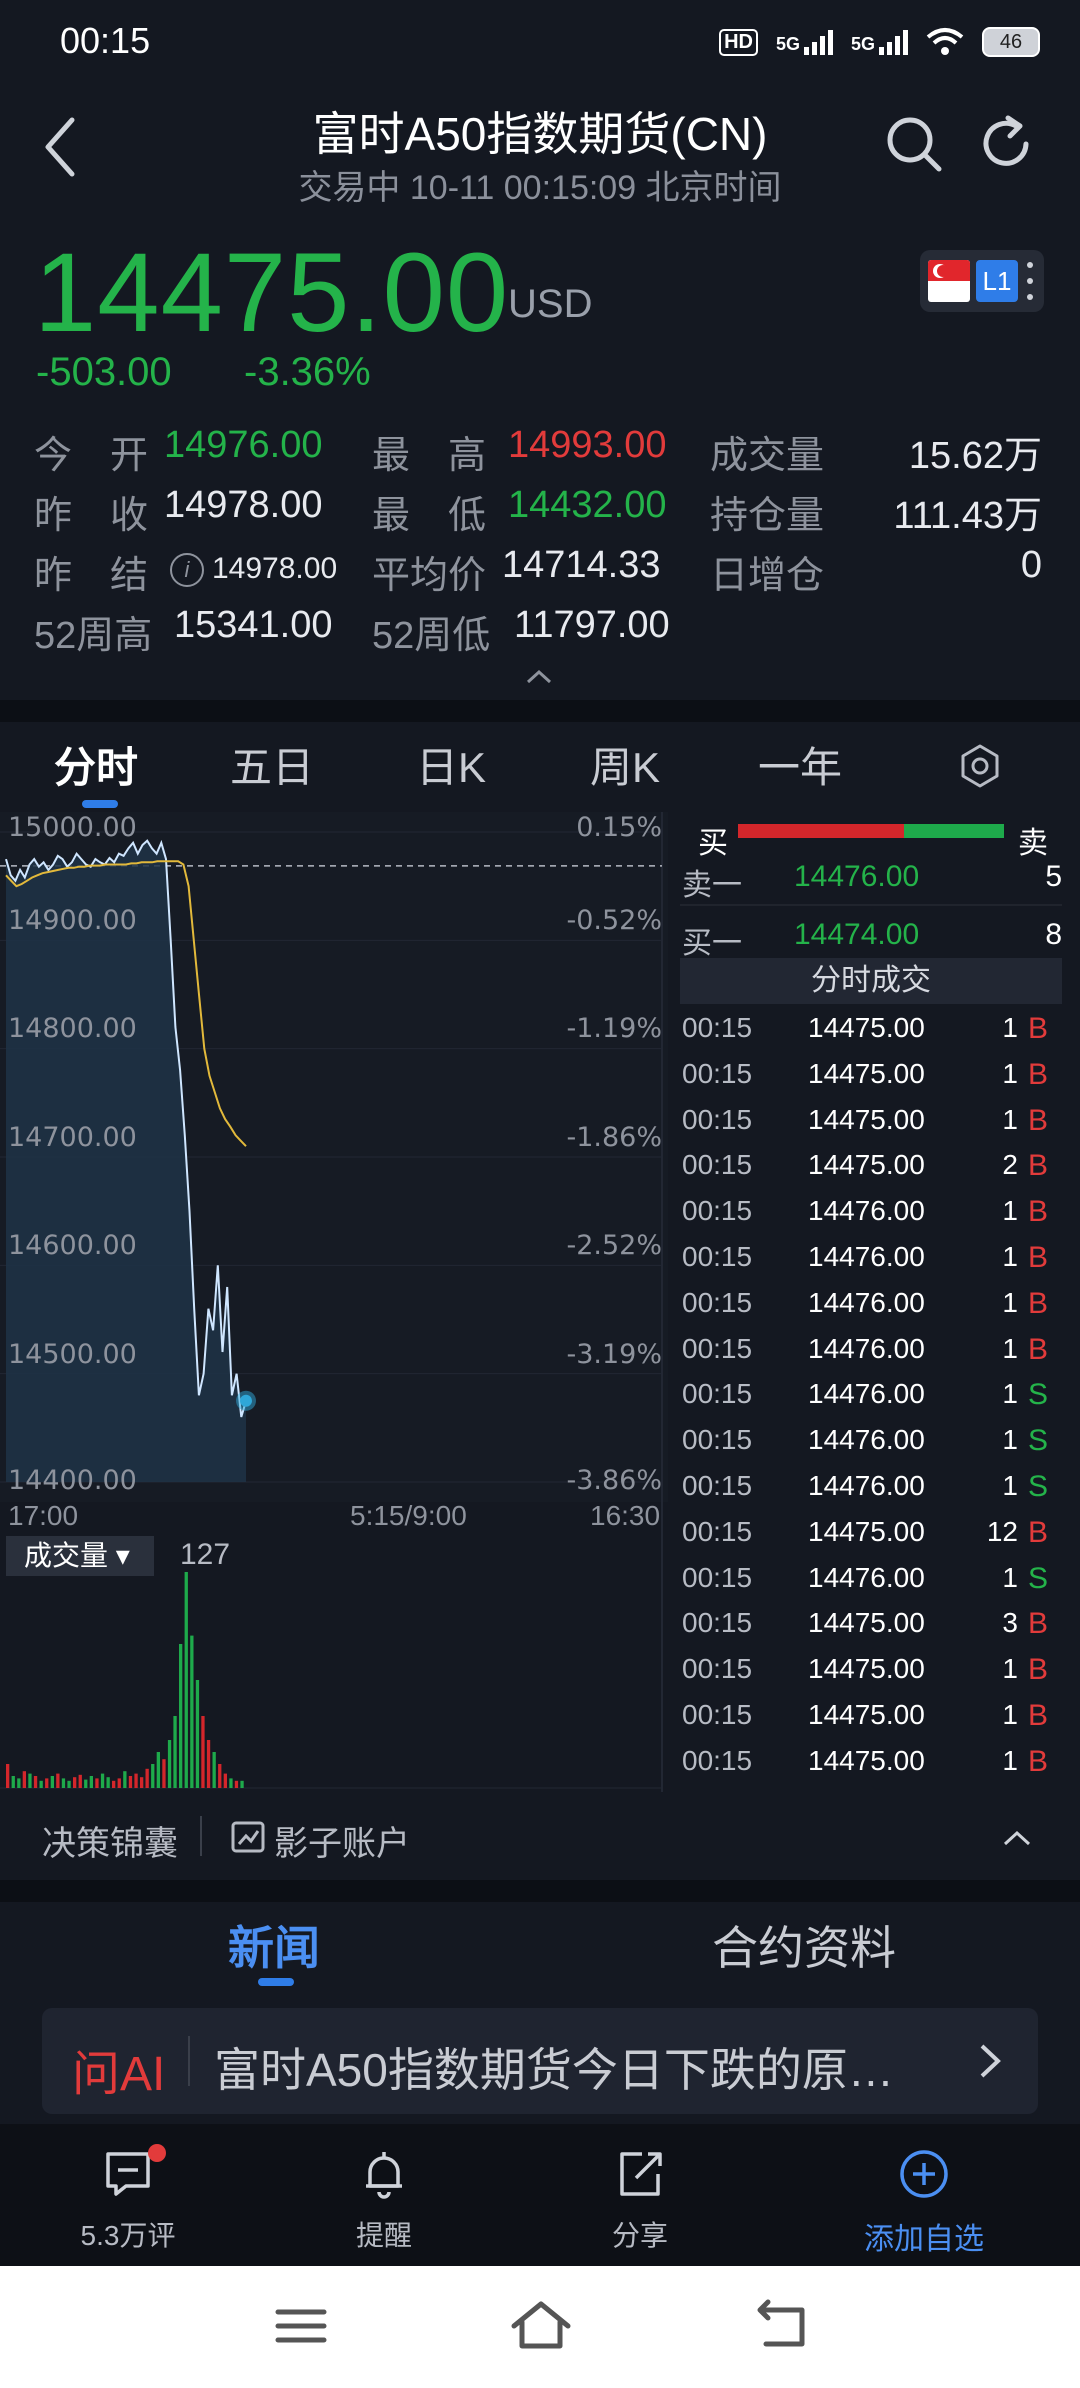  Describe the element at coordinates (880, 1169) in the screenshot. I see `trade-row: 00:15 14475.00 2 B` at that location.